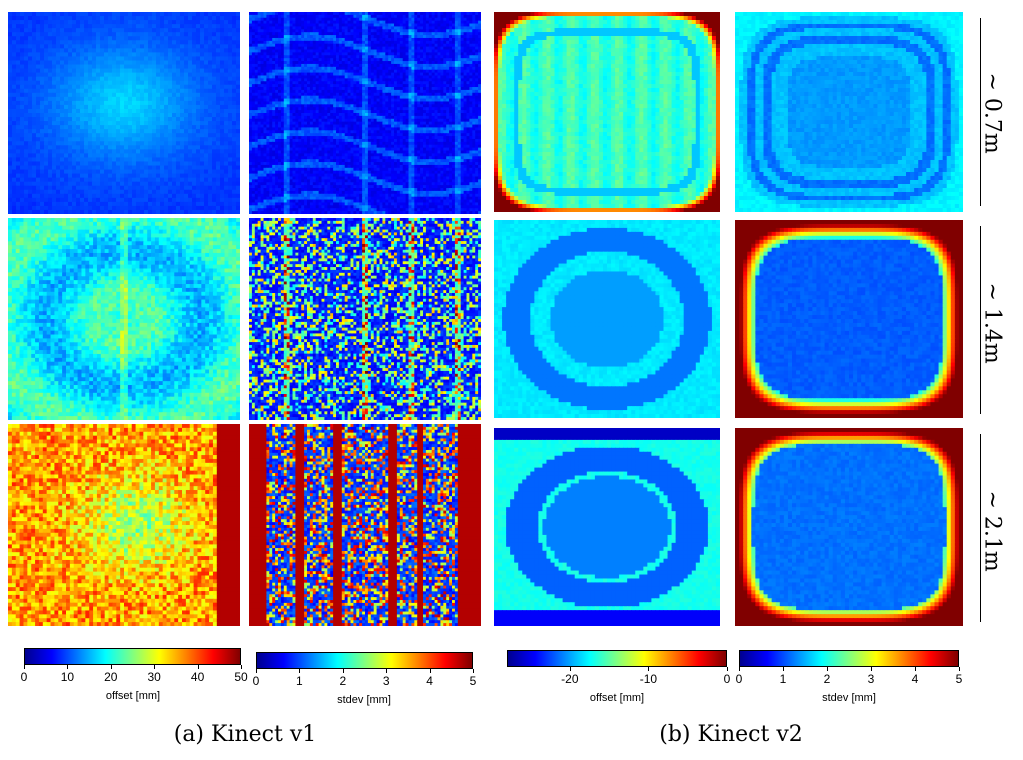  I want to click on colorbar-label-v2-offset: offset [mm], so click(617, 698).